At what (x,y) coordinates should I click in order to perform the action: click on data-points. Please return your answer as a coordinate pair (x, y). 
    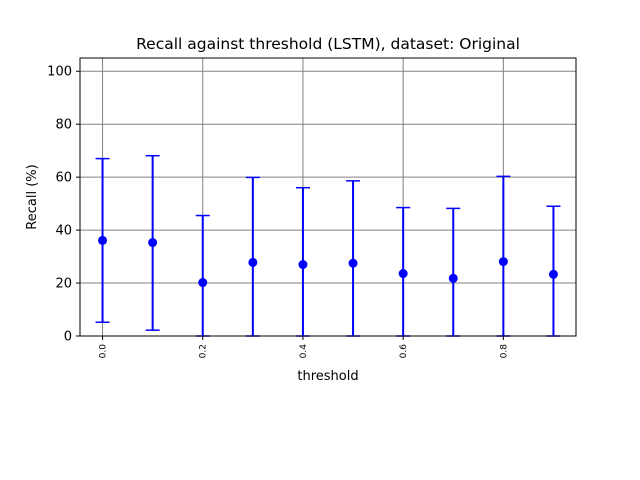
    Looking at the image, I should click on (328, 261).